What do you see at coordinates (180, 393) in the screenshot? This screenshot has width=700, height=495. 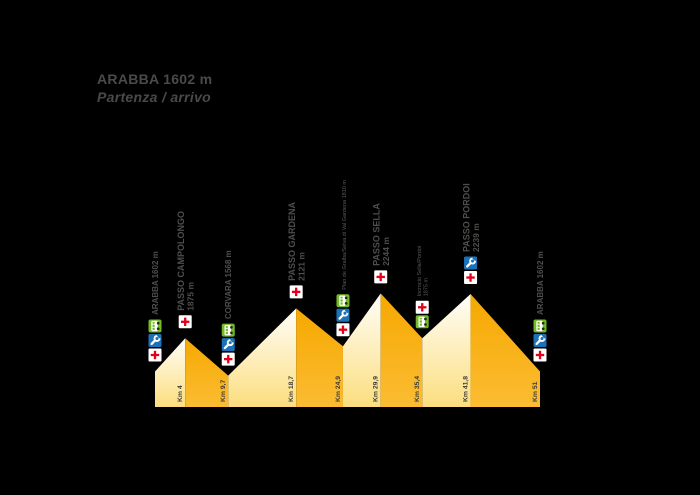 I see `km-label: Km 4` at bounding box center [180, 393].